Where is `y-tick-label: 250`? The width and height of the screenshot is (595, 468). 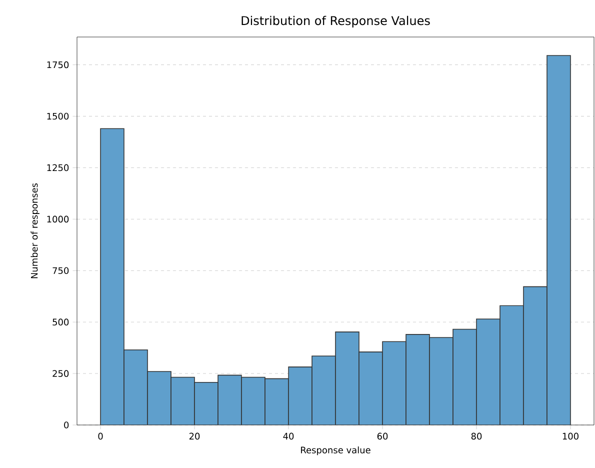
y-tick-label: 250 is located at coordinates (60, 373).